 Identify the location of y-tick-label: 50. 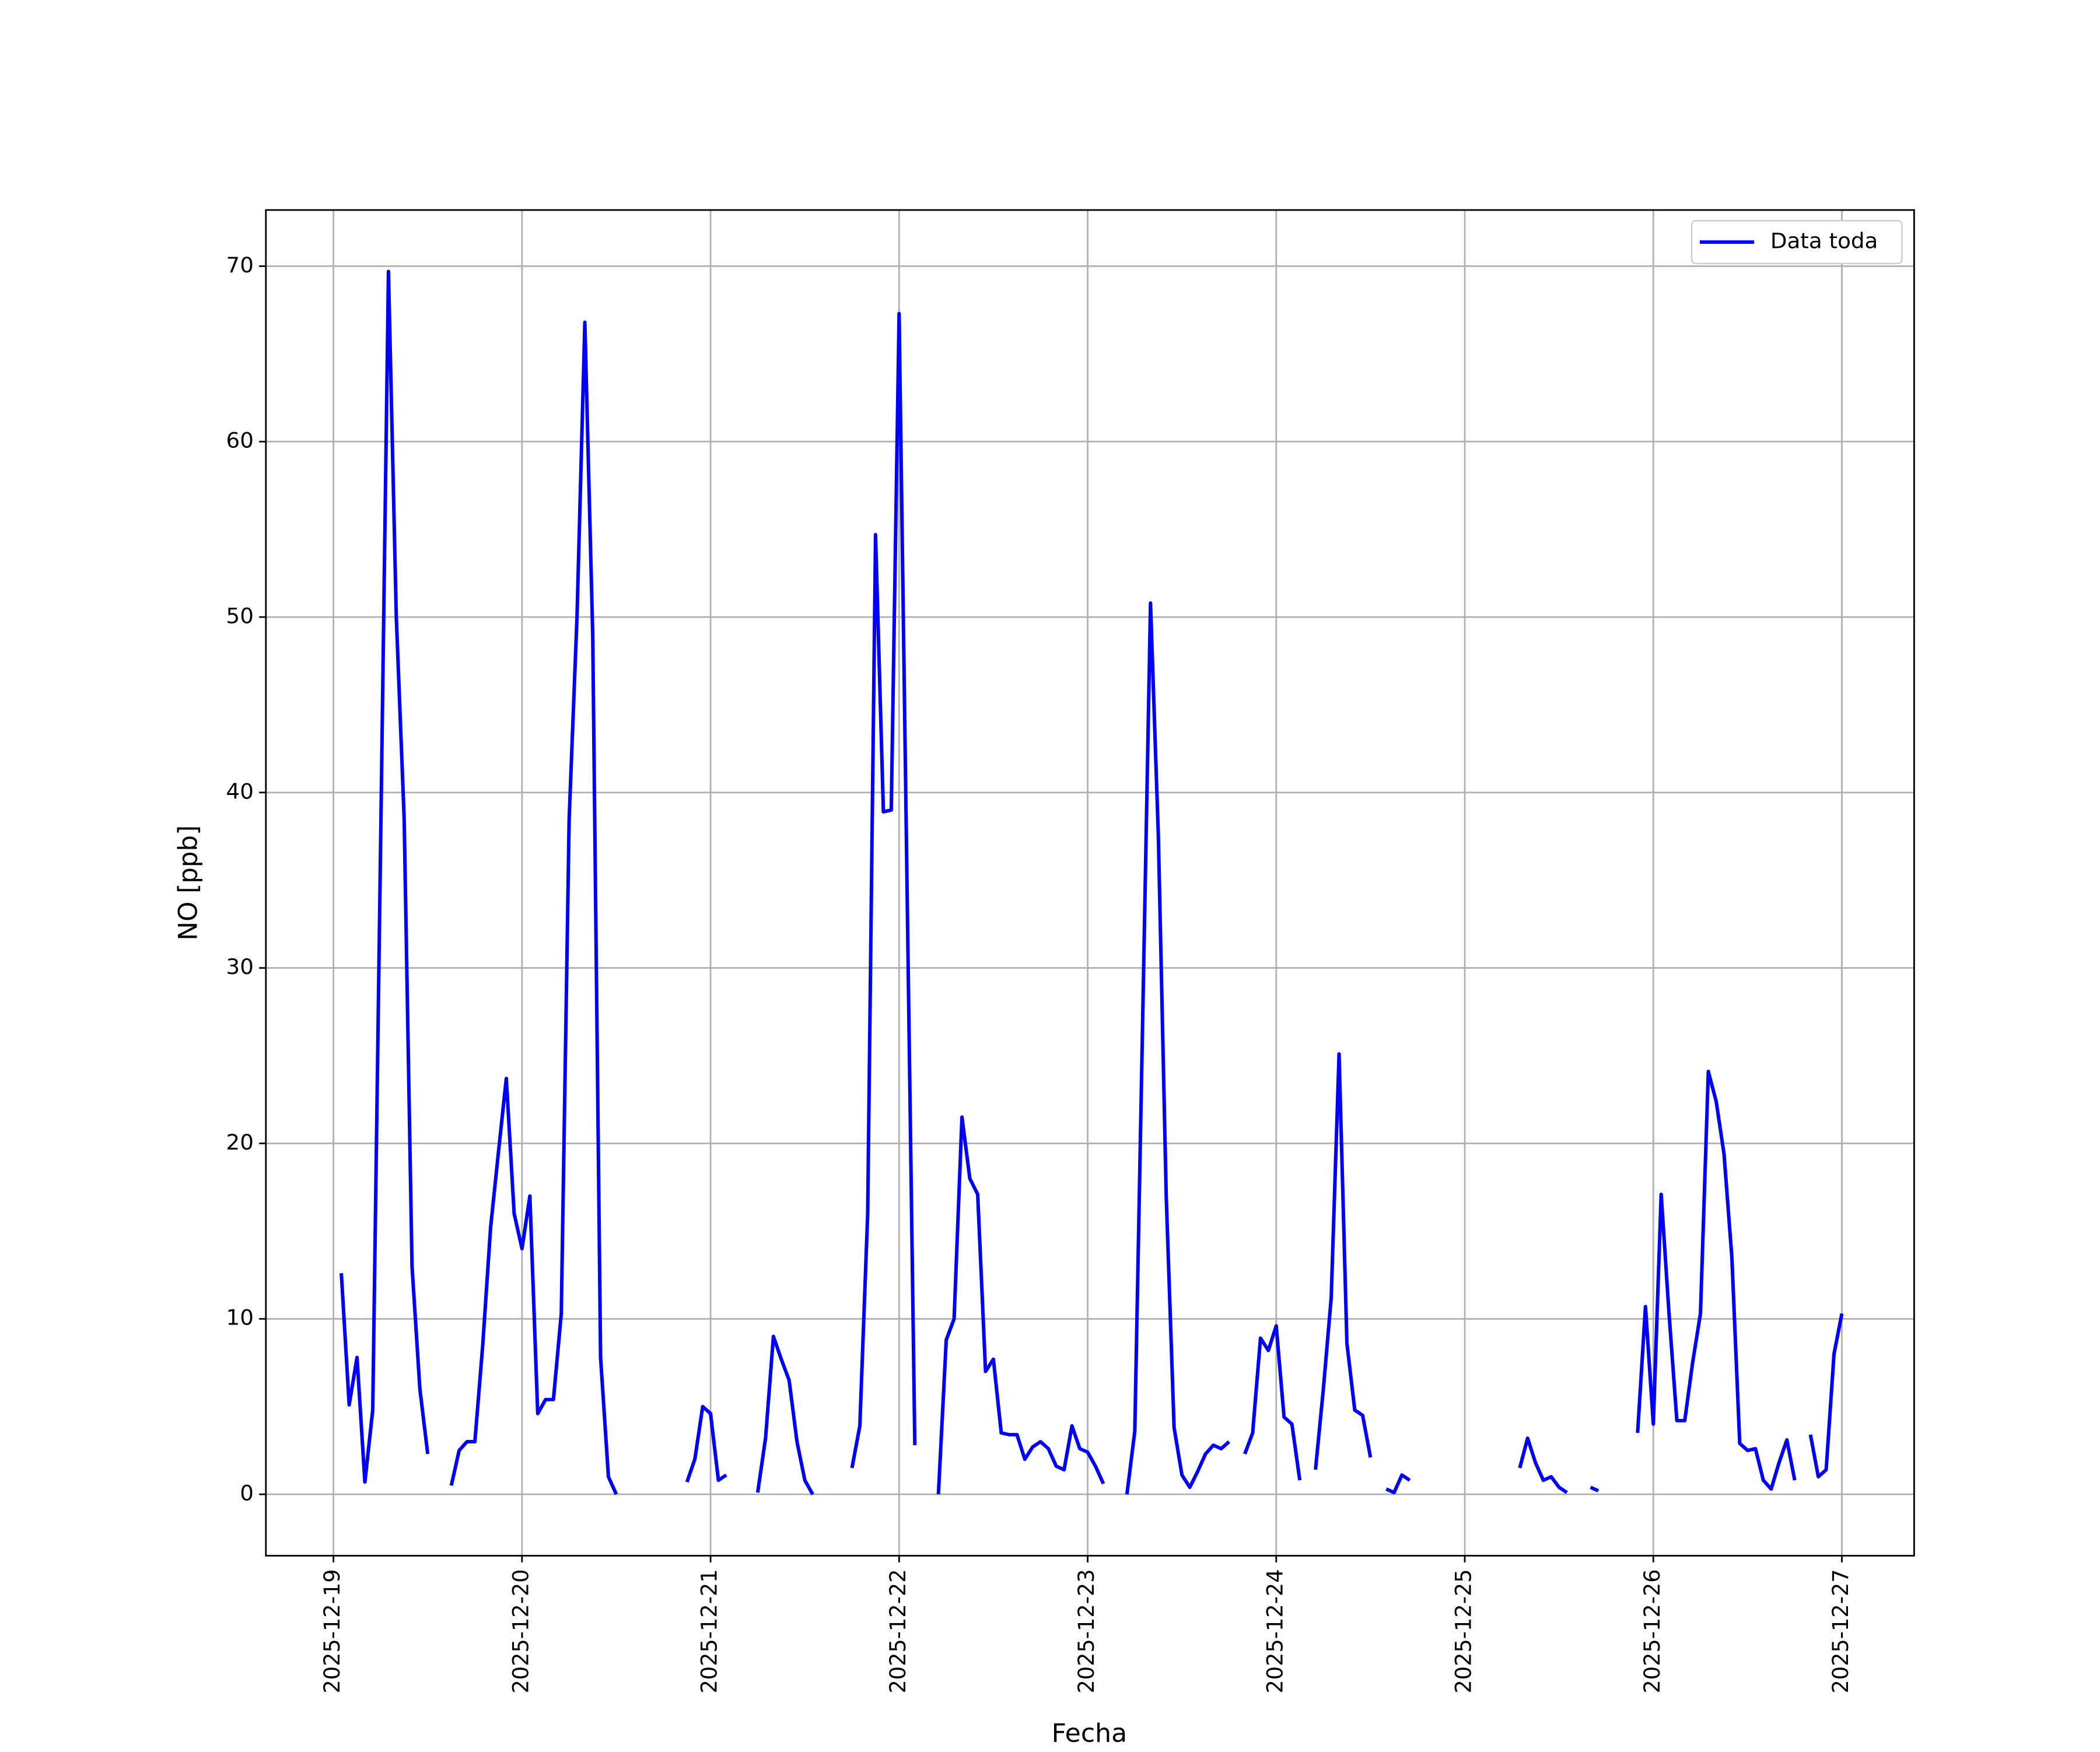
(240, 616).